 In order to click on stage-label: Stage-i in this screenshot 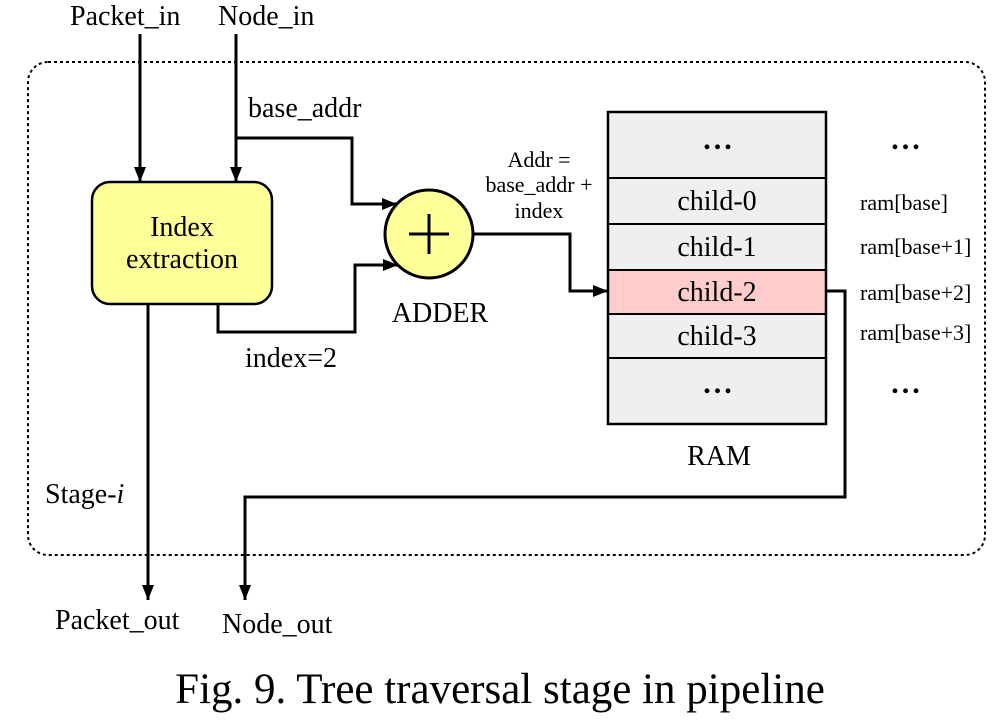, I will do `click(84, 494)`.